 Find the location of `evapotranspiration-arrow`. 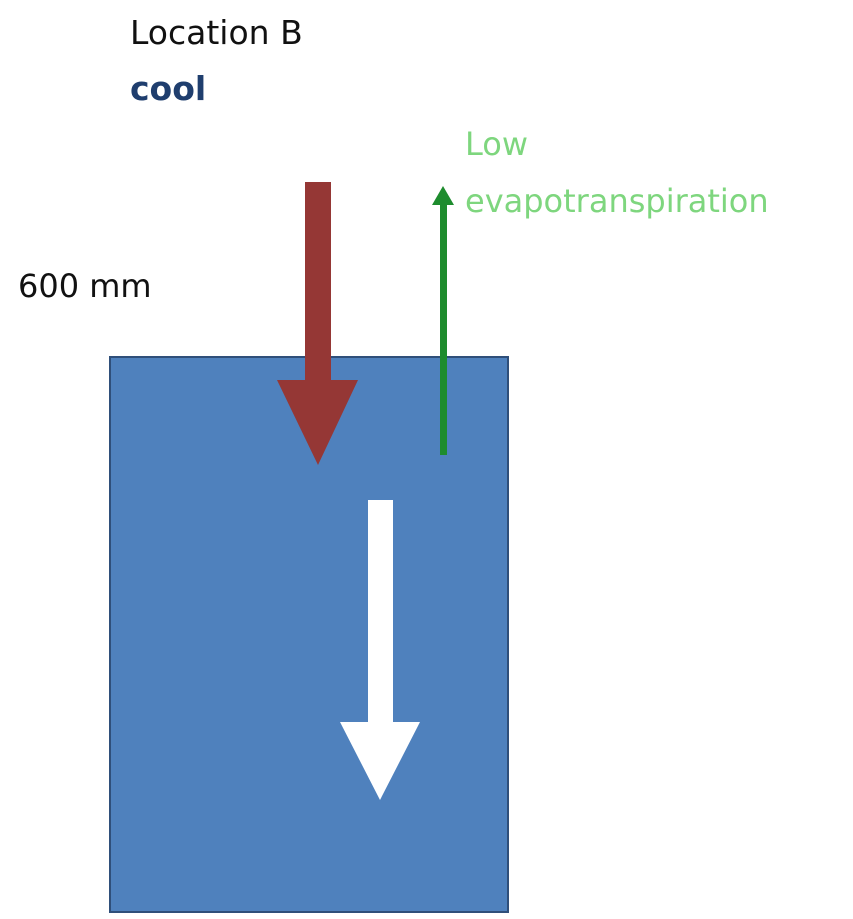

evapotranspiration-arrow is located at coordinates (443, 320).